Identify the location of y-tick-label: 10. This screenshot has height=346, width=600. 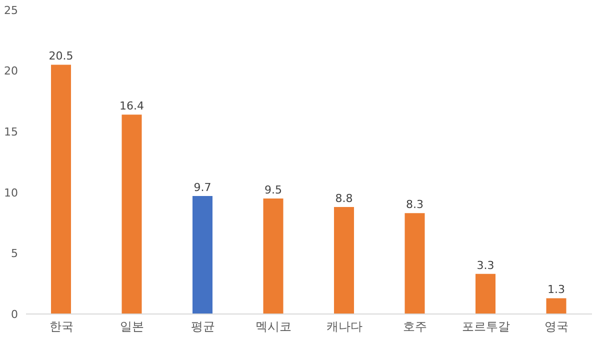
(11, 193).